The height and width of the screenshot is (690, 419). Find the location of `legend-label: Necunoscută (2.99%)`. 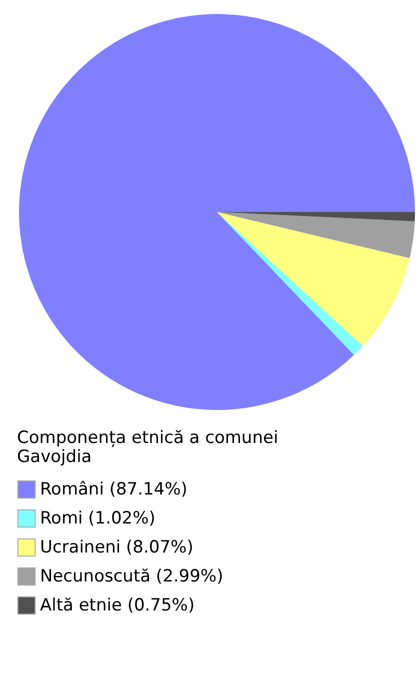

legend-label: Necunoscută (2.99%) is located at coordinates (132, 576).